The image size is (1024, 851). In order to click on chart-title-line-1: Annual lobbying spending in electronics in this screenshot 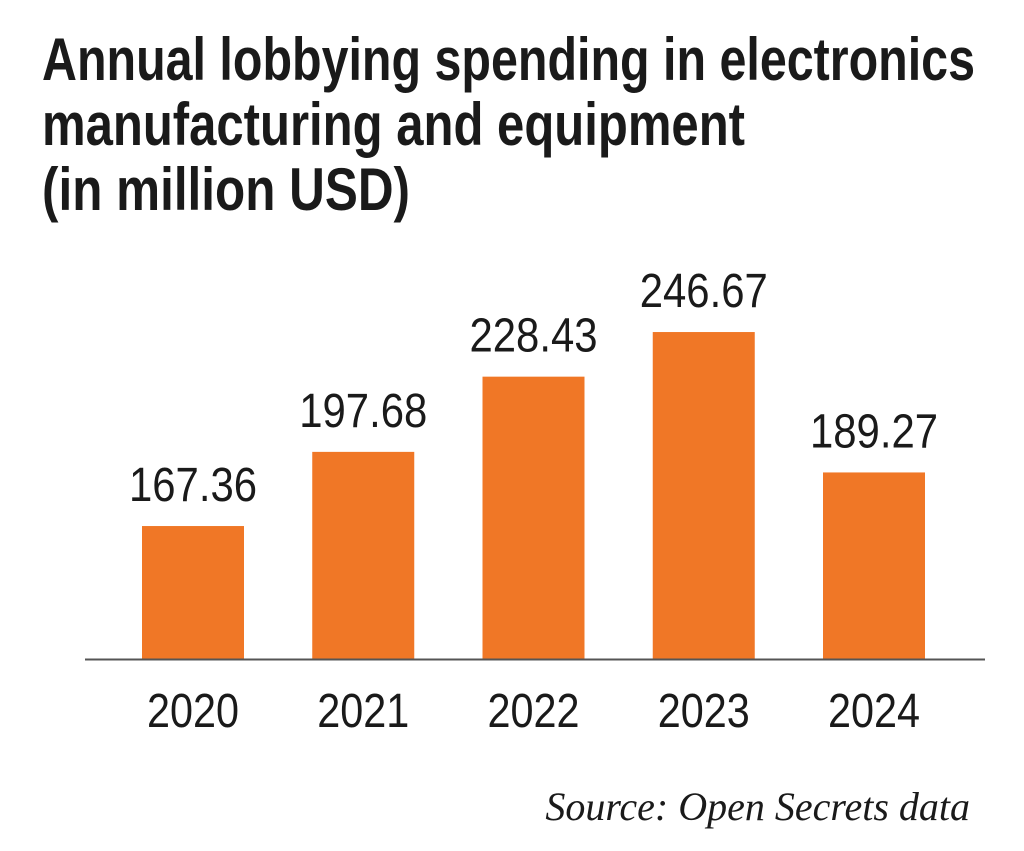, I will do `click(508, 59)`.